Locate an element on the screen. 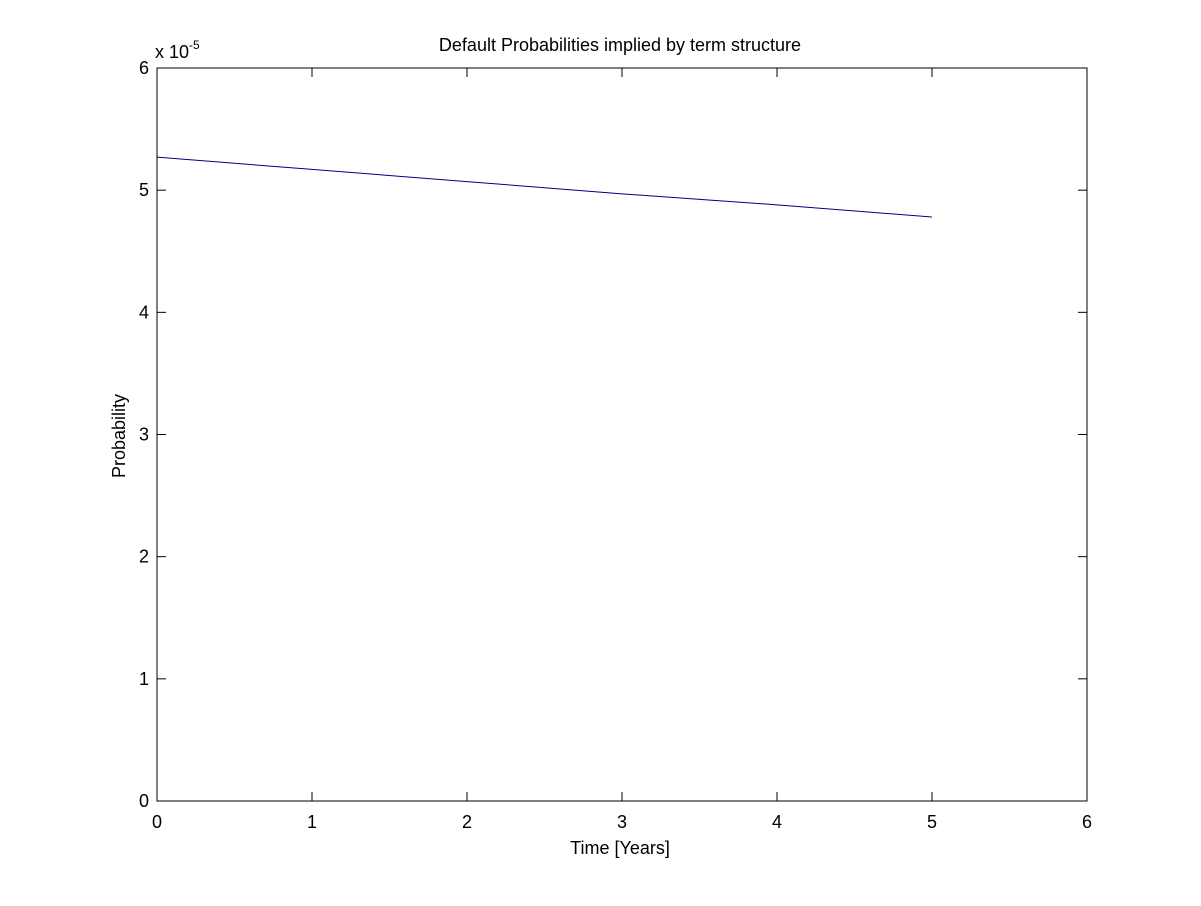 The width and height of the screenshot is (1201, 906). x-tick-label: 5 is located at coordinates (932, 822).